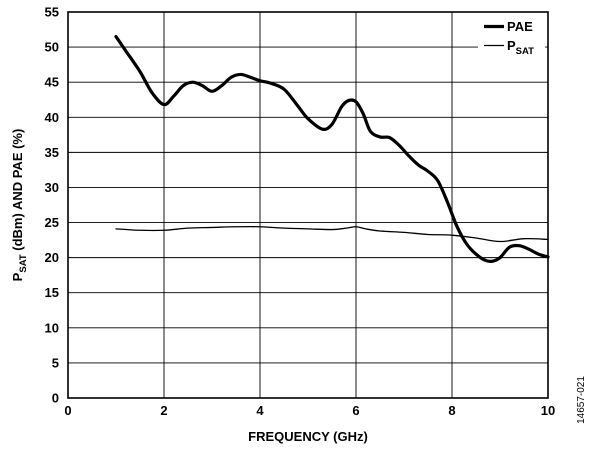 This screenshot has width=596, height=452. What do you see at coordinates (581, 400) in the screenshot?
I see `figure-id: 14657-021` at bounding box center [581, 400].